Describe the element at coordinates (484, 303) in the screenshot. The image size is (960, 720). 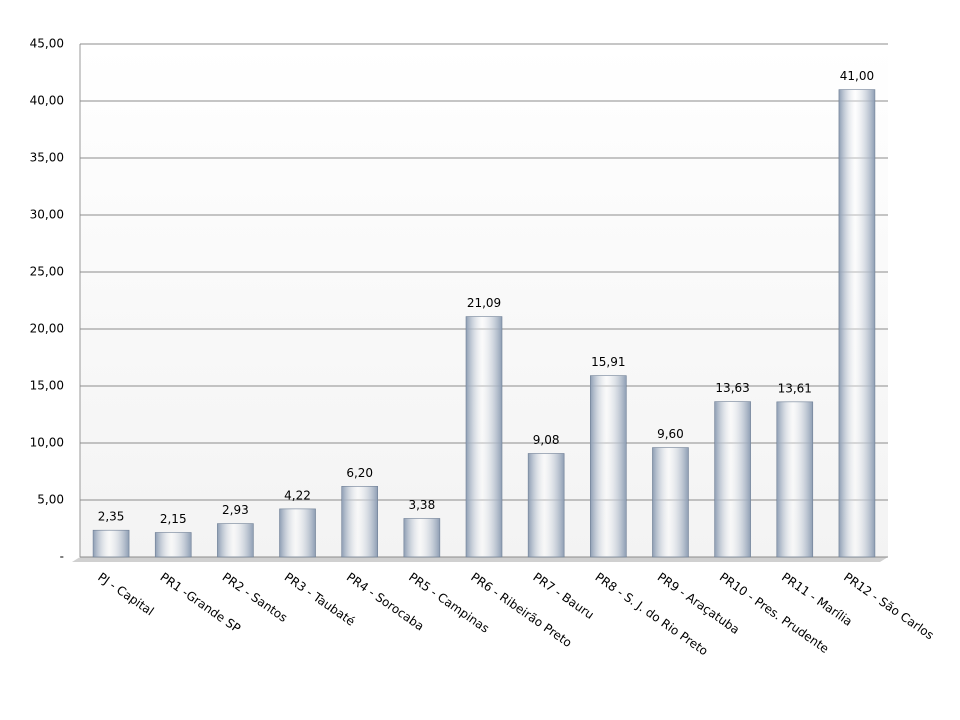
I see `data-label: 21,09` at that location.